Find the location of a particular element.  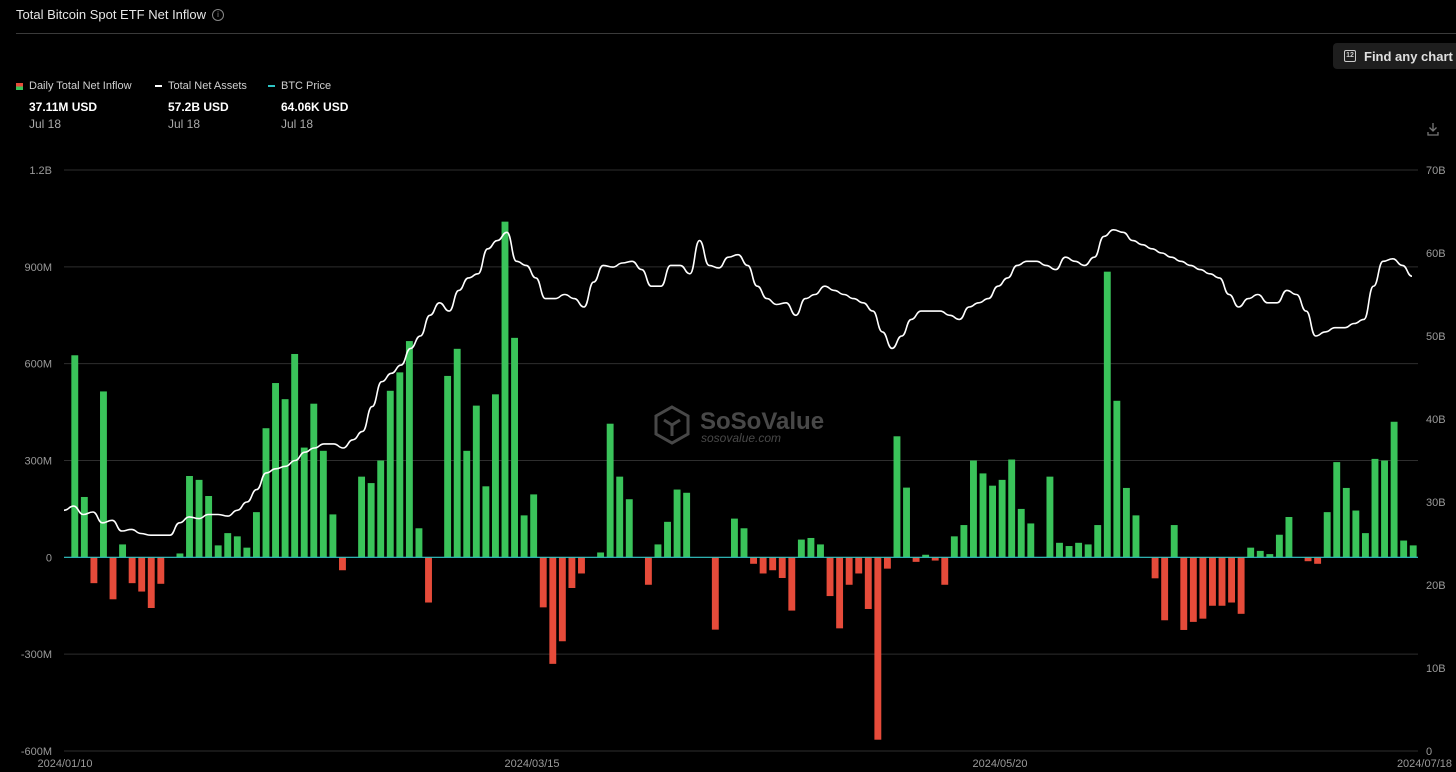

x-axis-tick-label: 2024/05/20 is located at coordinates (999, 764).